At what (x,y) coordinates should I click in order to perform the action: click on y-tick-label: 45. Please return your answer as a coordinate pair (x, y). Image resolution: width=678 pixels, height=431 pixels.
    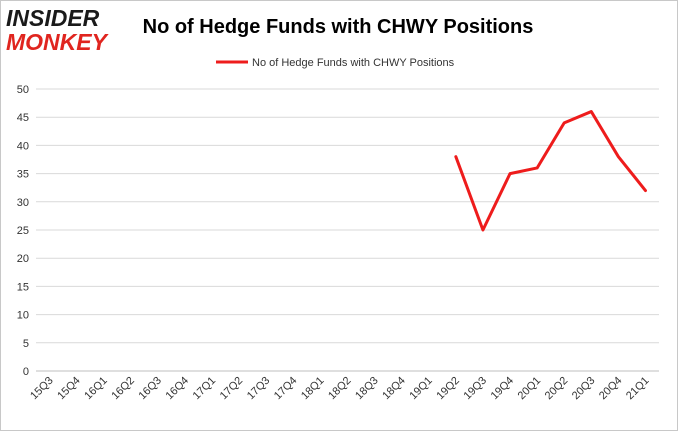
    Looking at the image, I should click on (23, 118).